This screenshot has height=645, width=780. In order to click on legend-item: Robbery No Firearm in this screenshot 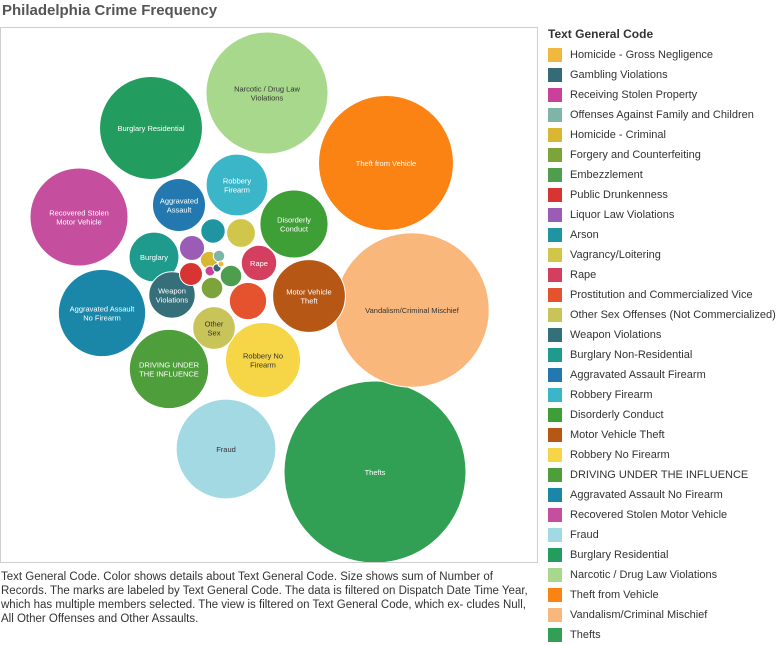, I will do `click(664, 455)`.